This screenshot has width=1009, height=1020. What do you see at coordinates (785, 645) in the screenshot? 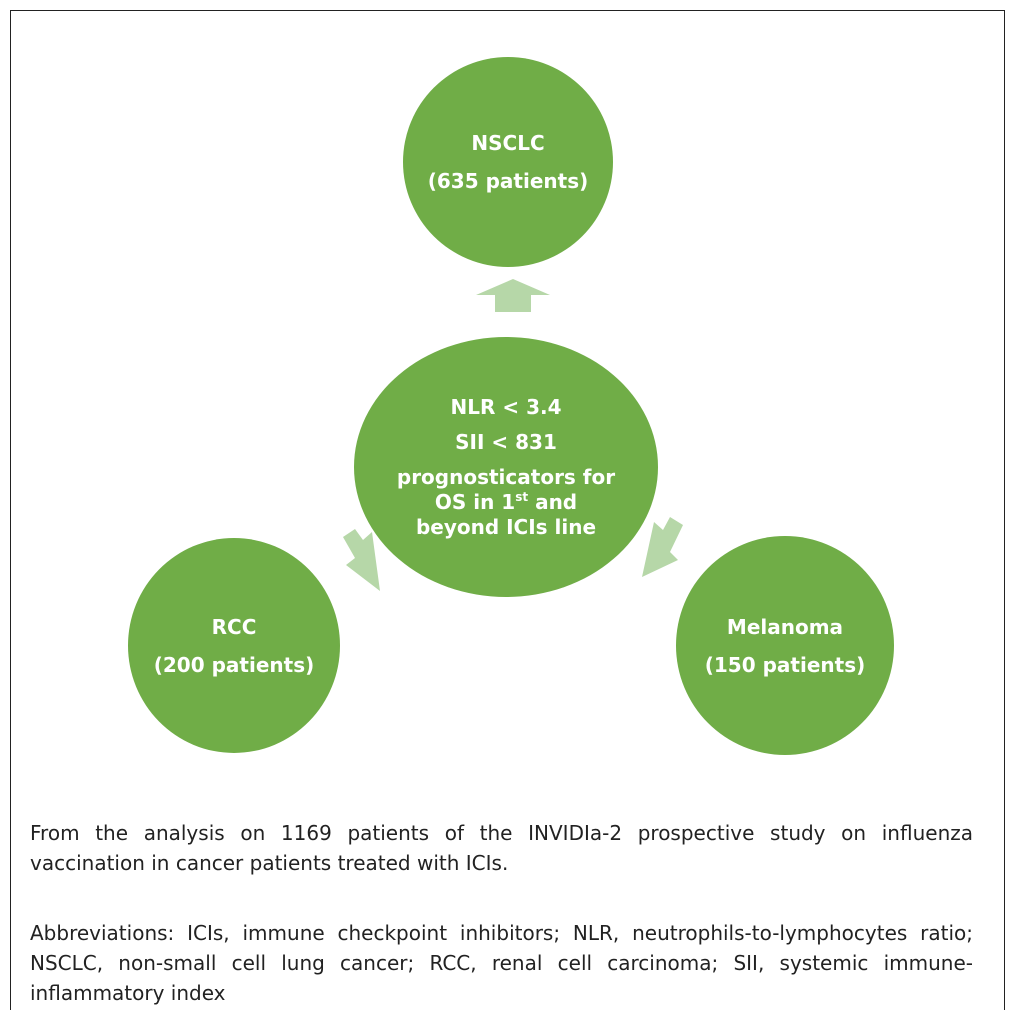
I see `node-melanoma: Melanoma (150 patients)` at bounding box center [785, 645].